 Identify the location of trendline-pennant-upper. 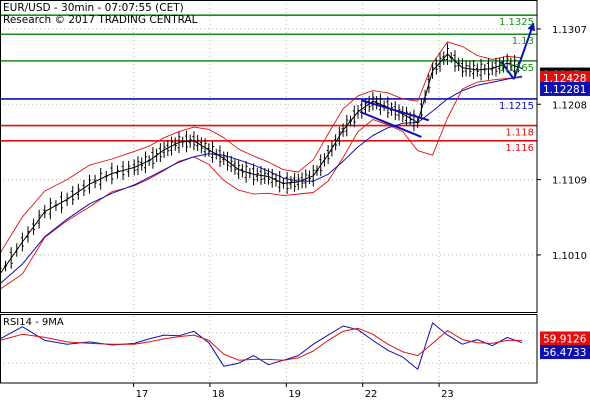
(395, 110).